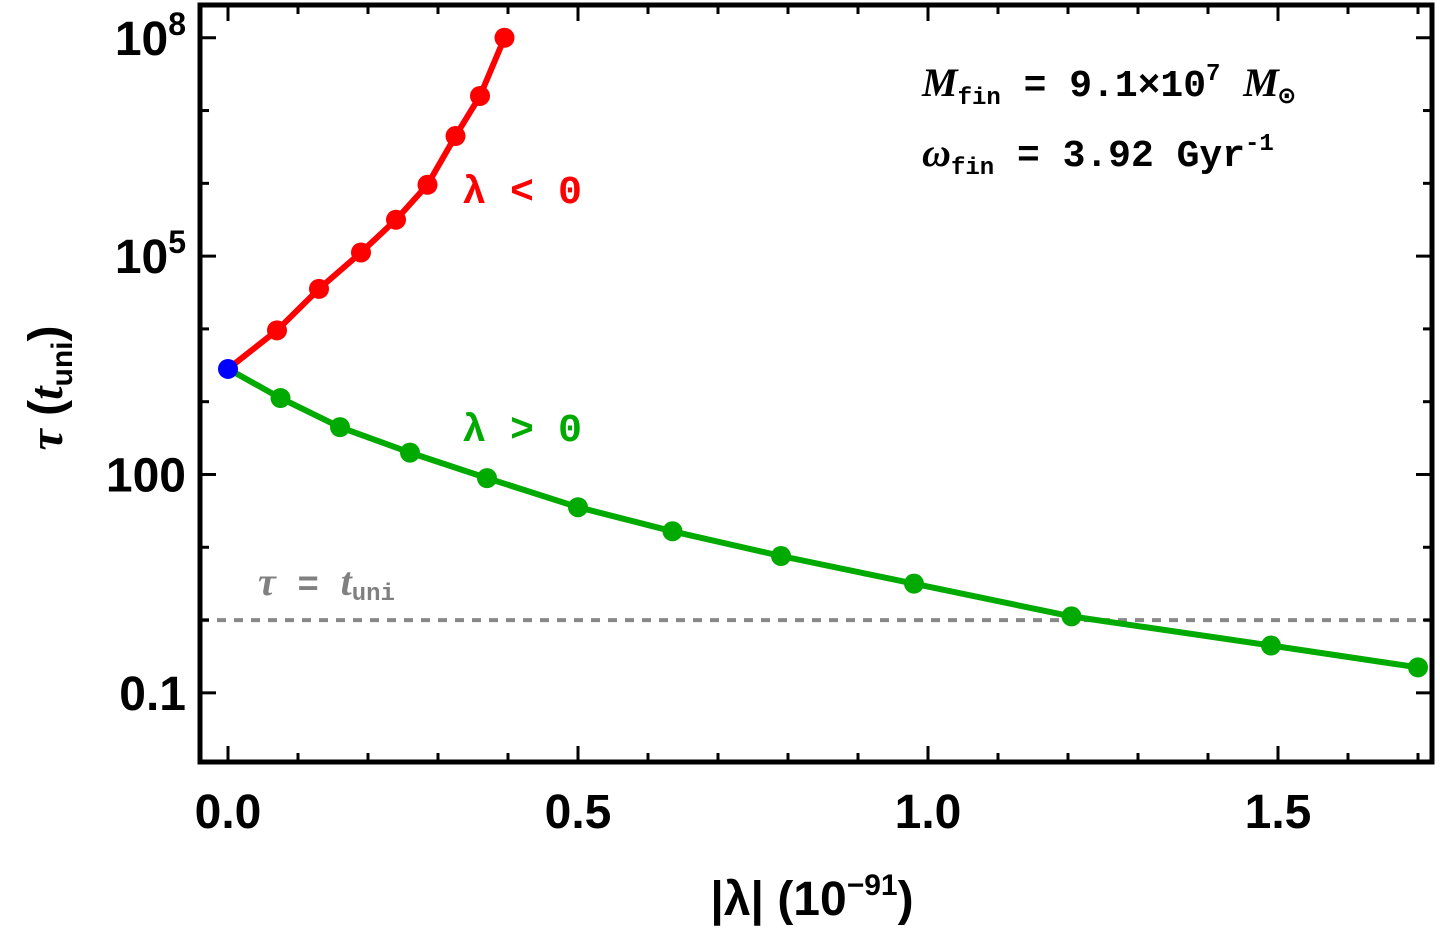 The width and height of the screenshot is (1440, 936). I want to click on annotation-mass: Mfin = 9.1×107 M⊙, so click(1108, 86).